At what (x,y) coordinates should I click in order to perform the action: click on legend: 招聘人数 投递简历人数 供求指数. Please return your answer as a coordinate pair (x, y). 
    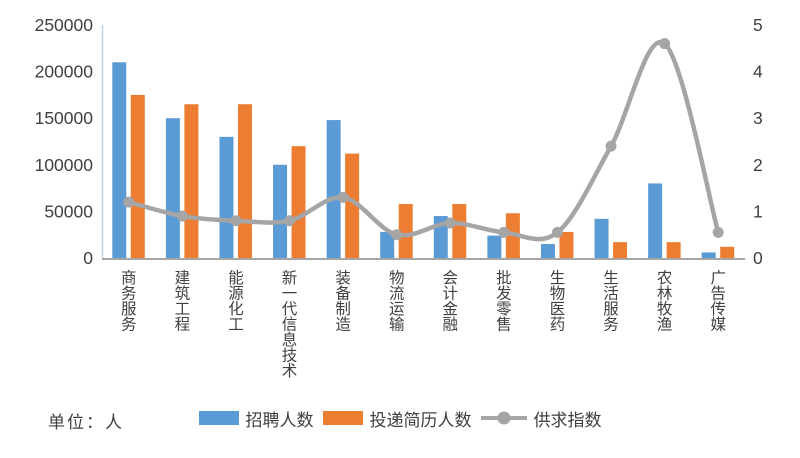
    Looking at the image, I should click on (400, 418).